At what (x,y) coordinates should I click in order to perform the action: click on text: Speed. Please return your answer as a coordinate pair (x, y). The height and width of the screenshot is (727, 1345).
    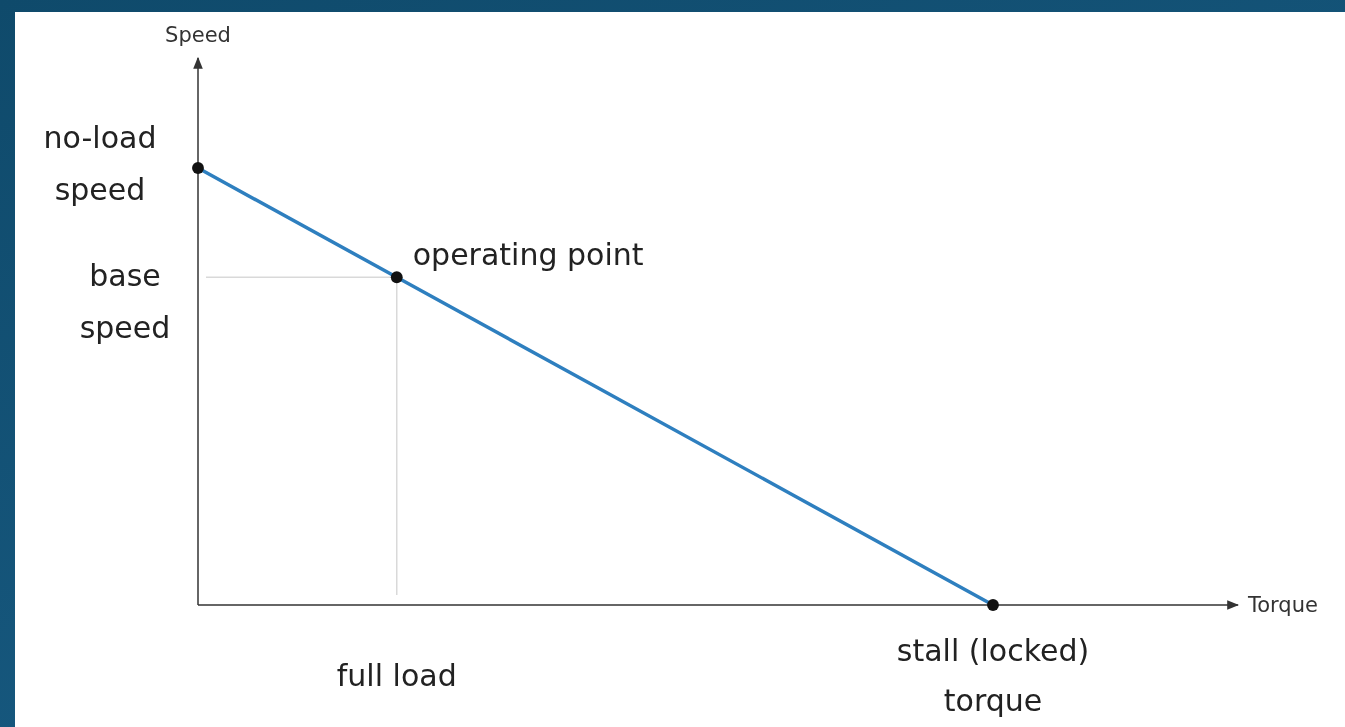
    Looking at the image, I should click on (198, 35).